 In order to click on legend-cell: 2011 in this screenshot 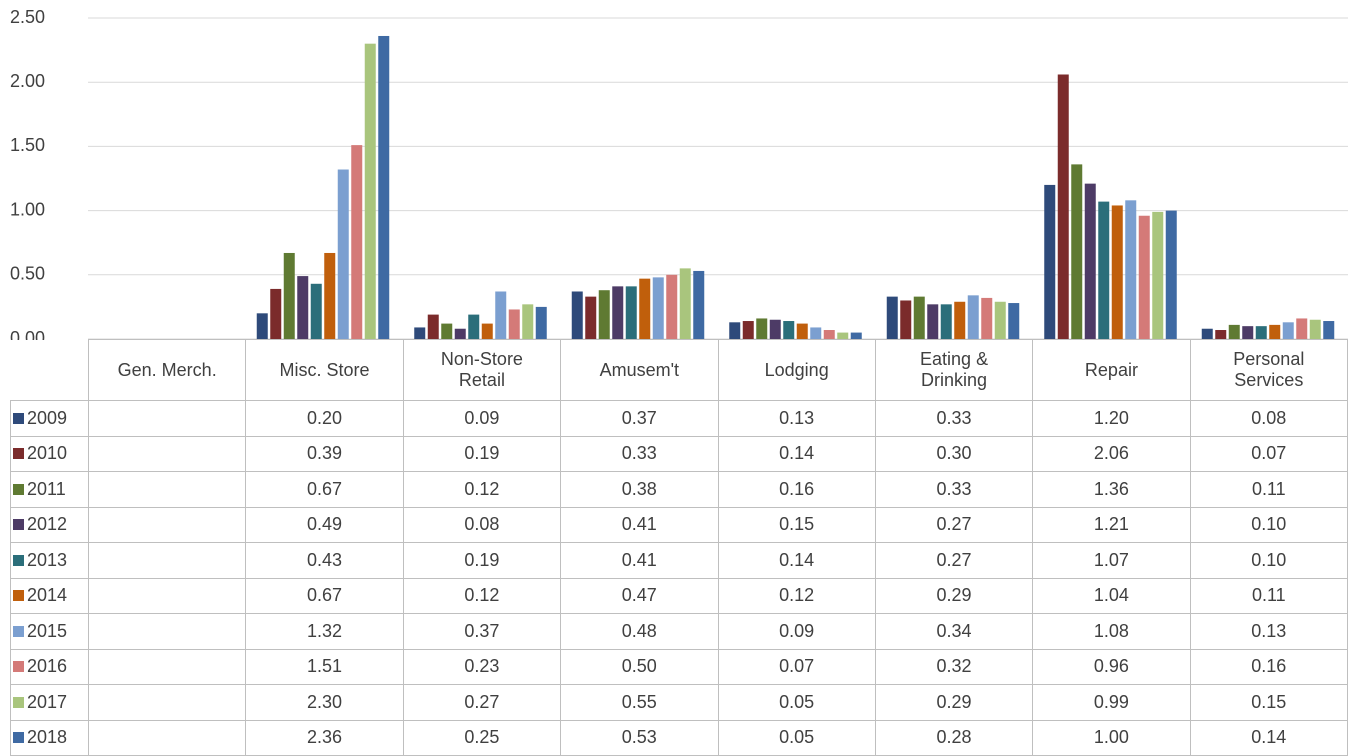, I will do `click(49, 489)`.